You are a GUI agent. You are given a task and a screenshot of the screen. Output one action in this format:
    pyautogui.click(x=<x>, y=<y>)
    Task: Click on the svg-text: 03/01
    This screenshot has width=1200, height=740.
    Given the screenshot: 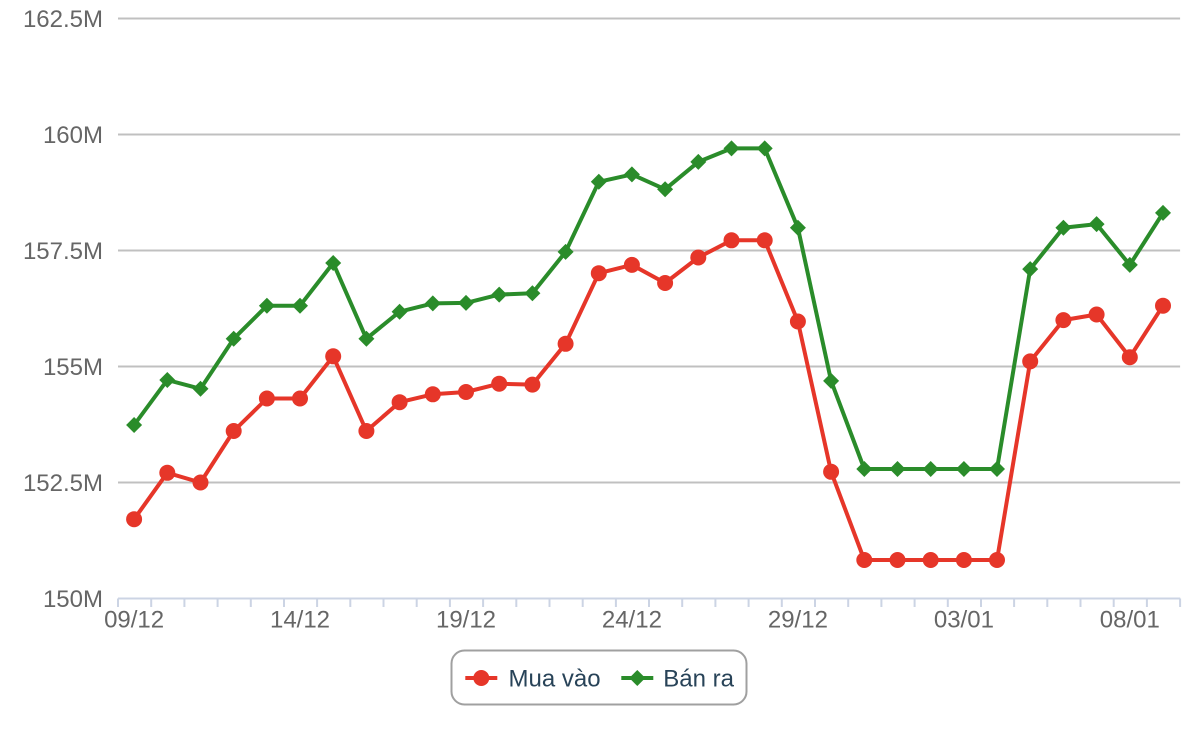 What is the action you would take?
    pyautogui.click(x=964, y=620)
    